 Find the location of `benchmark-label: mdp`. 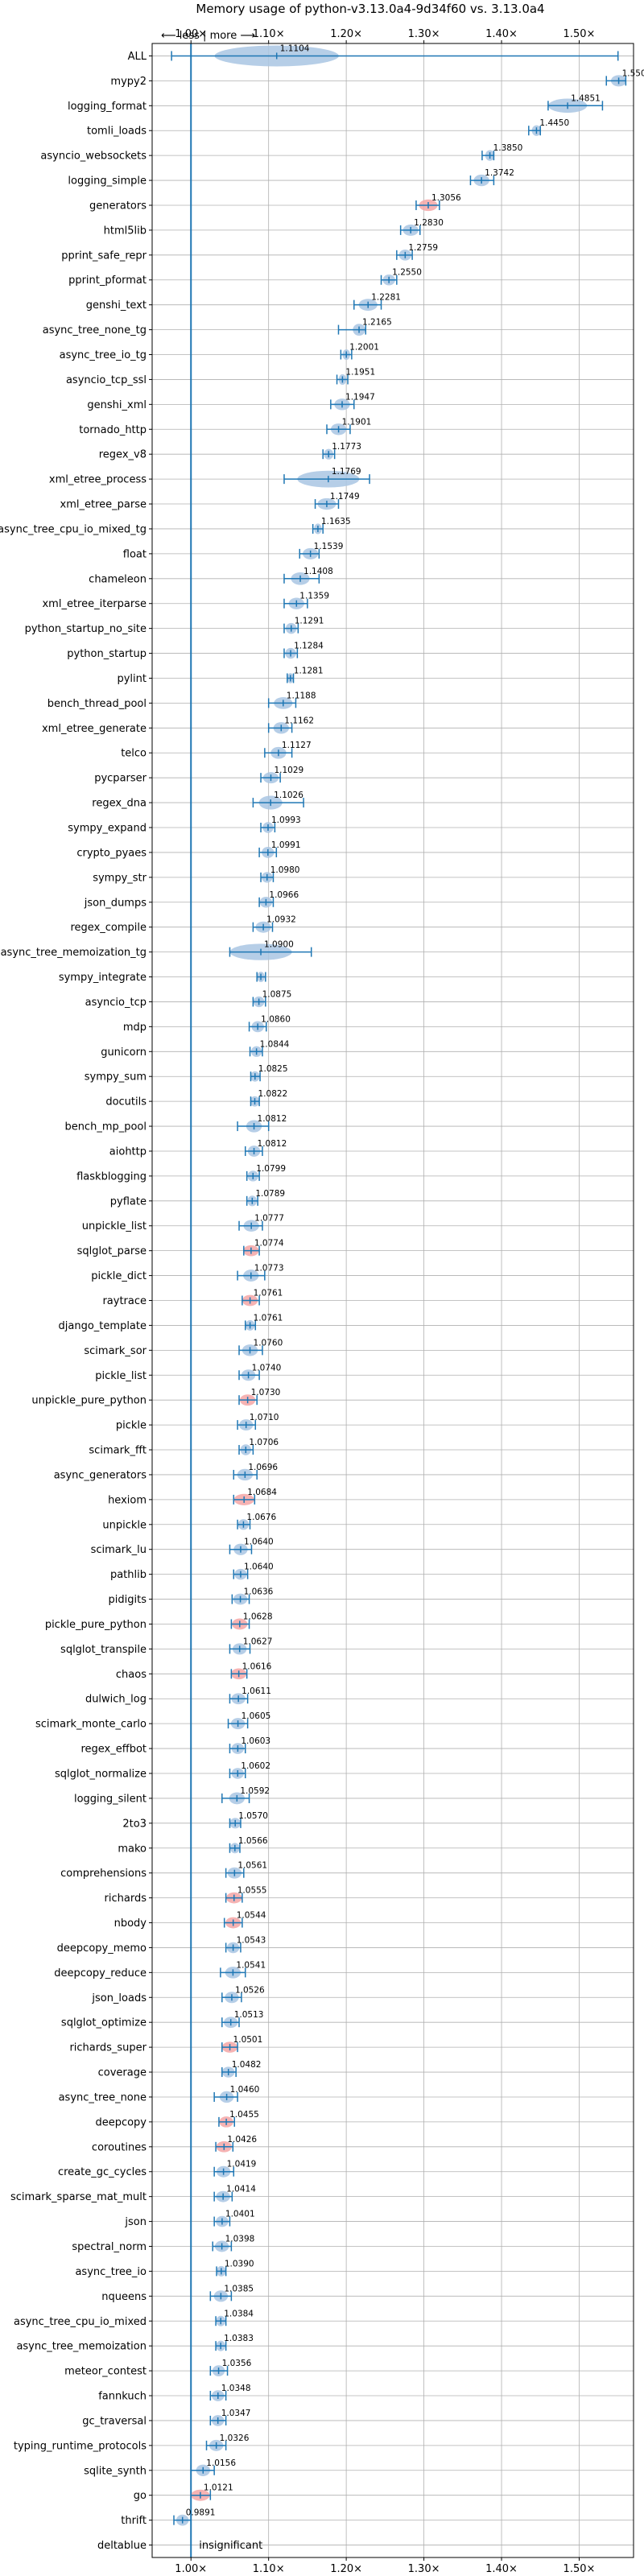

benchmark-label: mdp is located at coordinates (135, 1028).